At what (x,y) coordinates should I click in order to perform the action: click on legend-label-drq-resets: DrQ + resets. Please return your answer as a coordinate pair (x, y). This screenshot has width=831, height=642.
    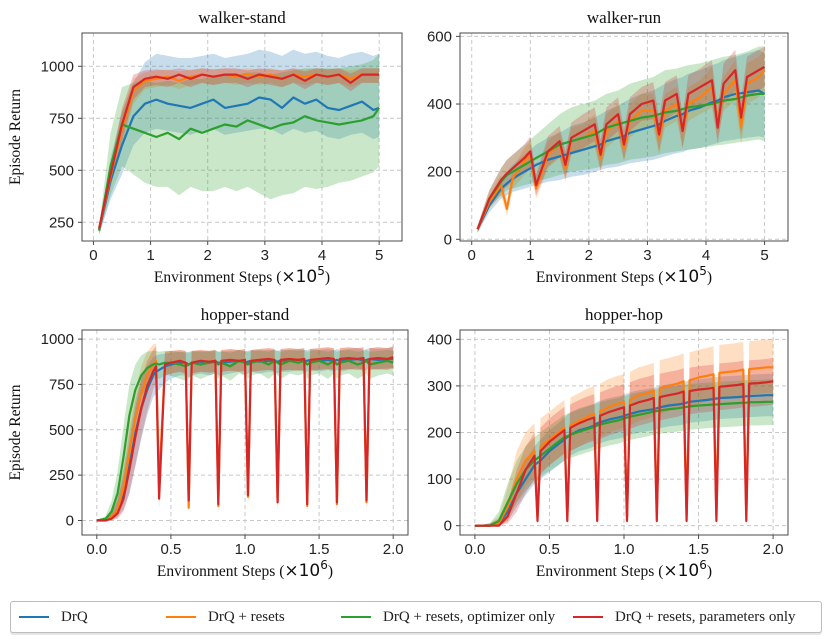
    Looking at the image, I should click on (246, 616).